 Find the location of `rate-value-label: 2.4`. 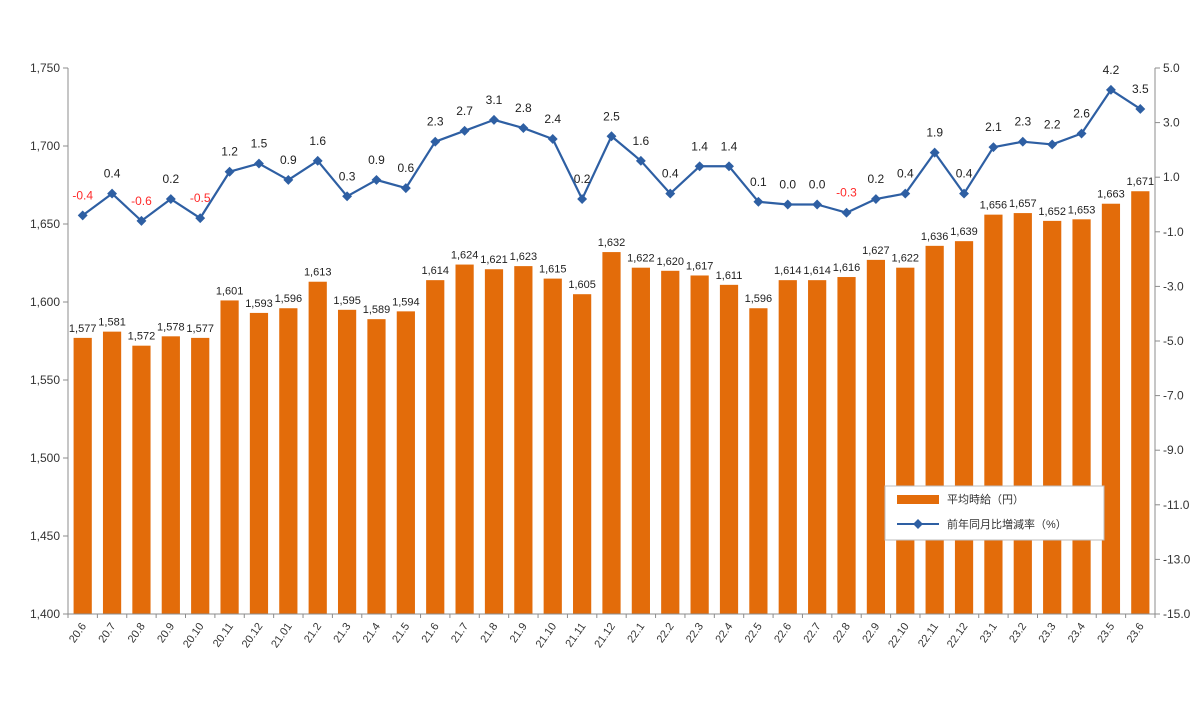

rate-value-label: 2.4 is located at coordinates (552, 119).